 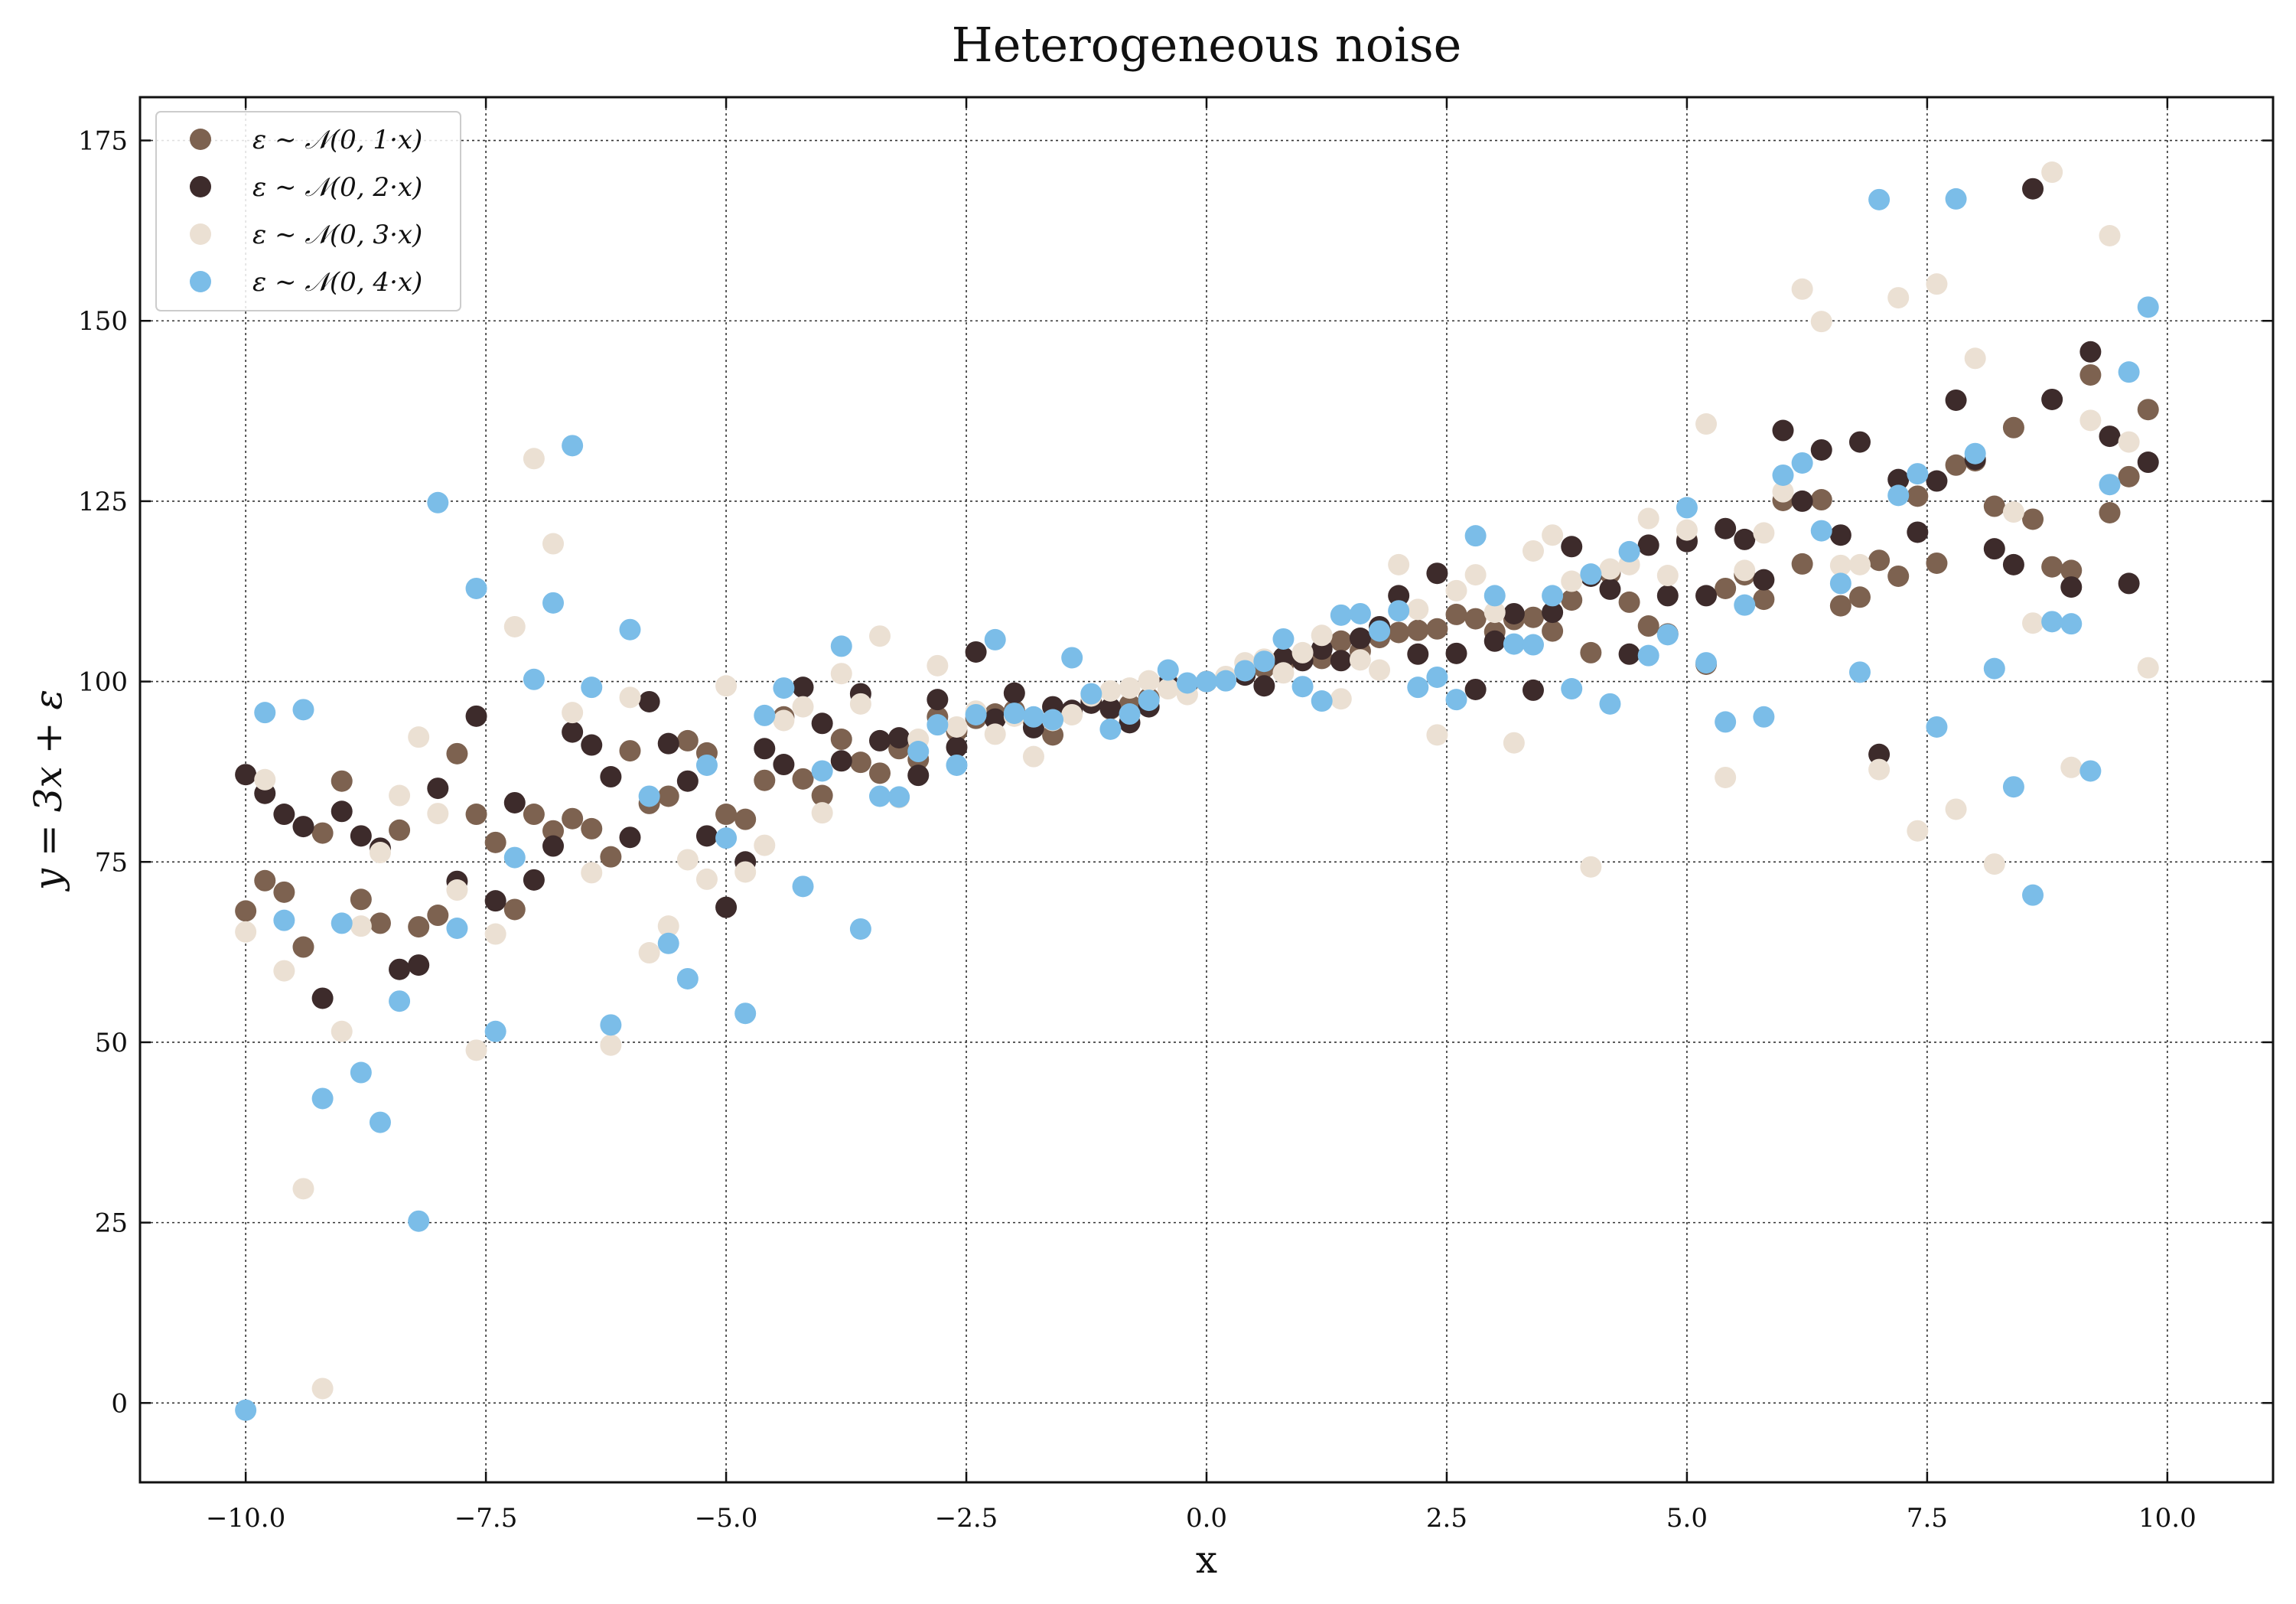 I want to click on x-tick-label: −7.5, so click(x=486, y=1519).